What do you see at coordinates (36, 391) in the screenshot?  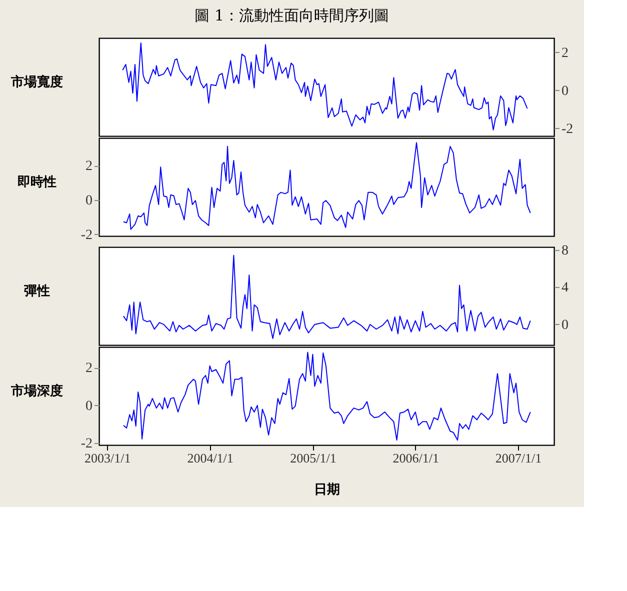 I see `y-axis-title: 市場深度` at bounding box center [36, 391].